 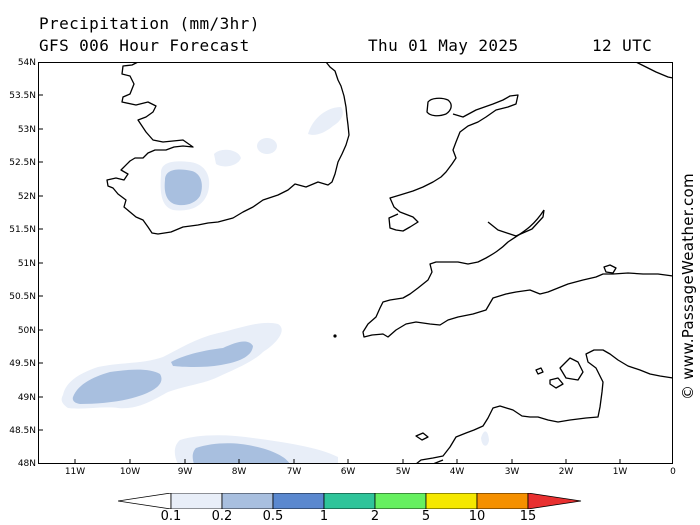 What do you see at coordinates (466, 165) in the screenshot?
I see `wales-coast` at bounding box center [466, 165].